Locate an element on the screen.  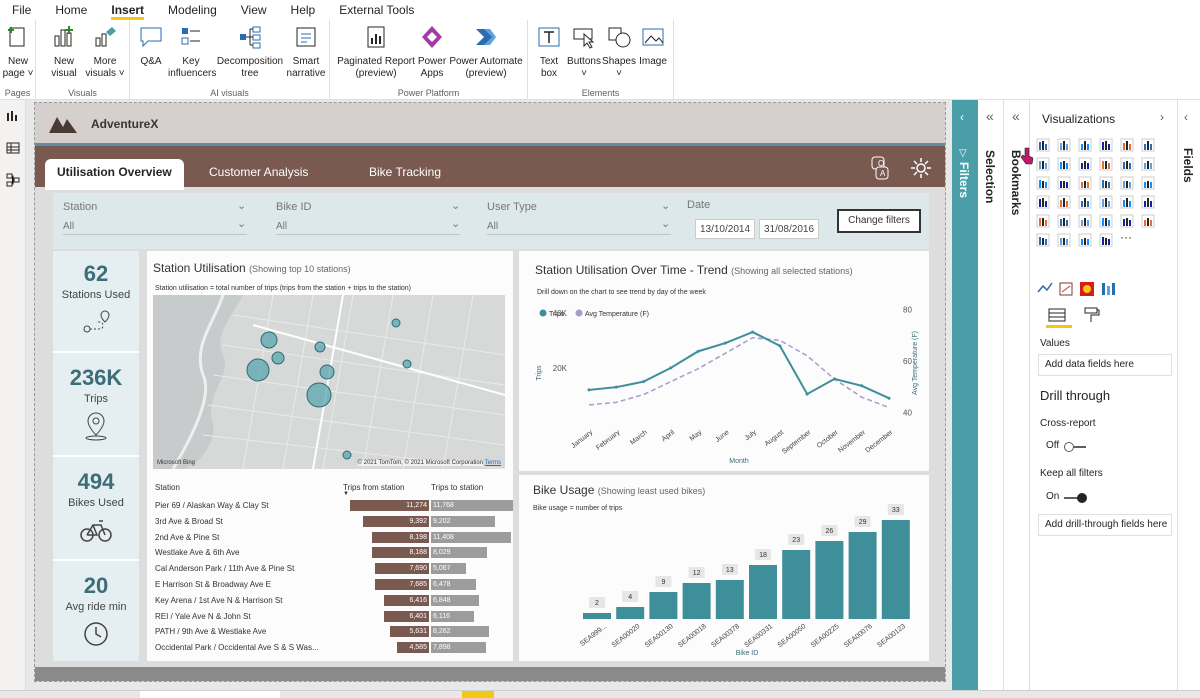
menu-modeling: Modeling is located at coordinates (192, 10).